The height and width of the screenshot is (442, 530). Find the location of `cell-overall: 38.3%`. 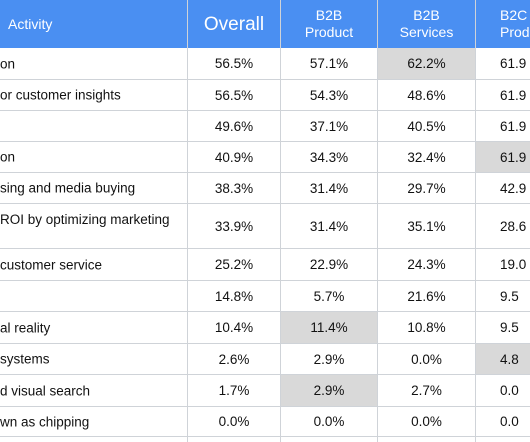

cell-overall: 38.3% is located at coordinates (234, 188).